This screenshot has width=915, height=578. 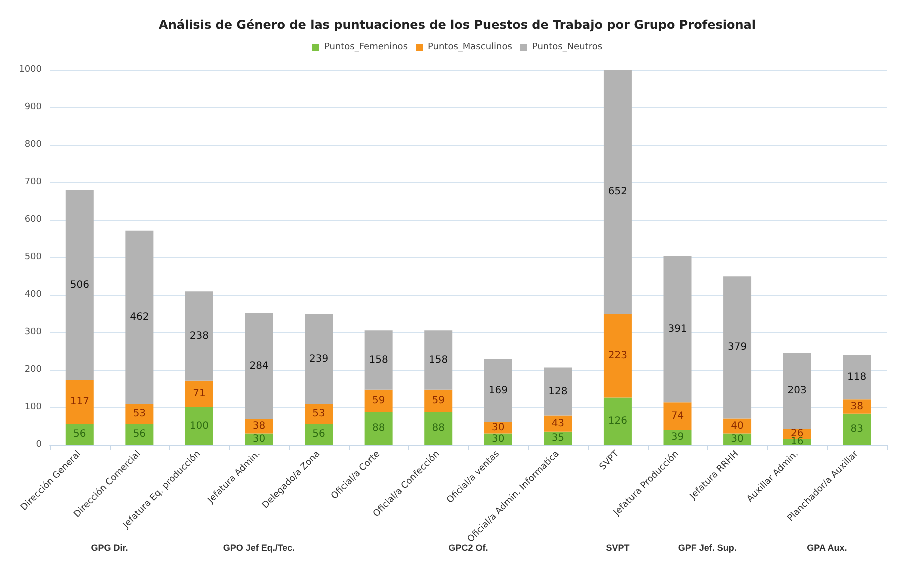 I want to click on data-label: 83, so click(x=857, y=429).